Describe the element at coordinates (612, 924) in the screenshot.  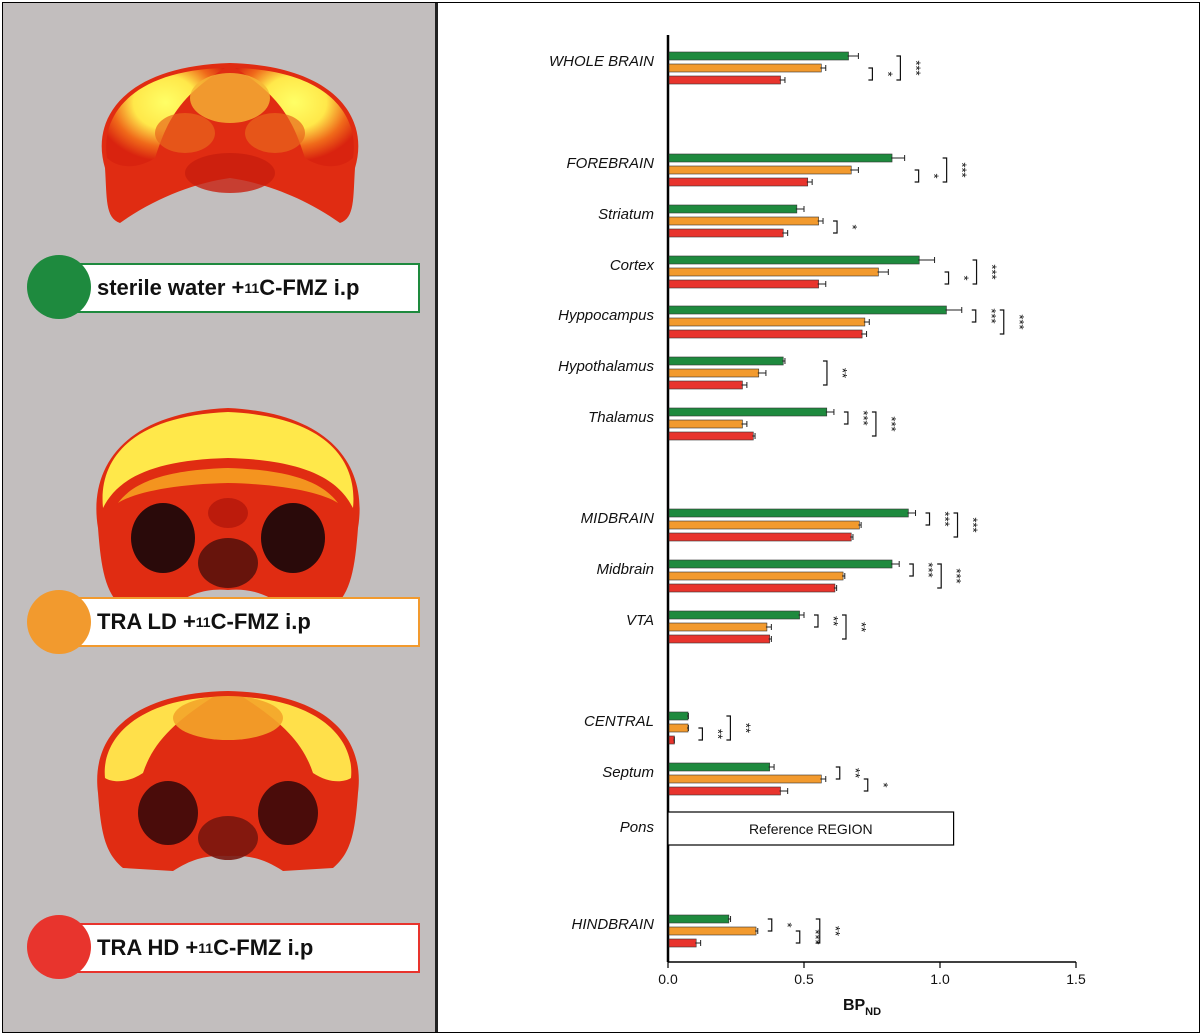
I see `category-label: HINDBRAIN` at that location.